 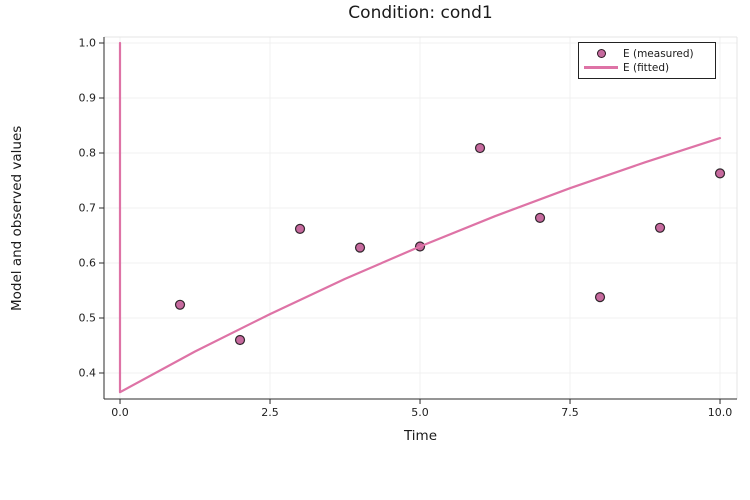 I want to click on legend-label-measured: E (measured), so click(x=658, y=53).